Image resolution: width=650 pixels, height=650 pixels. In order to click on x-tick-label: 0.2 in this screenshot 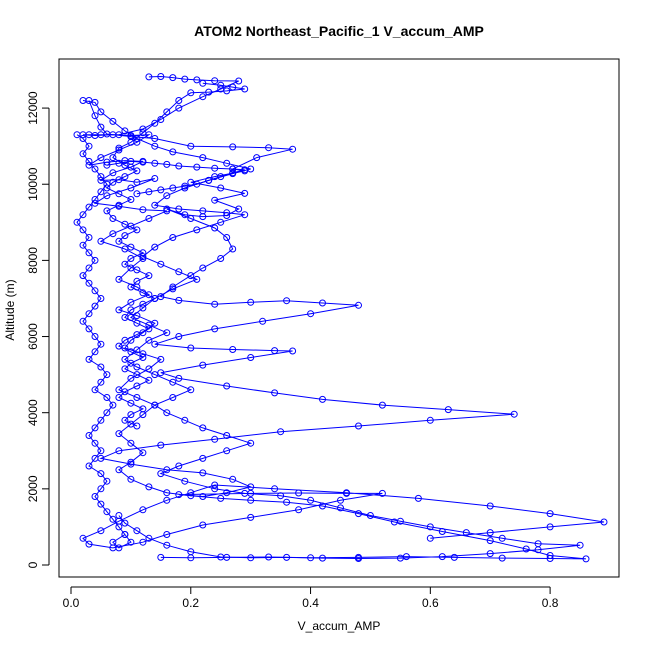, I will do `click(190, 603)`.